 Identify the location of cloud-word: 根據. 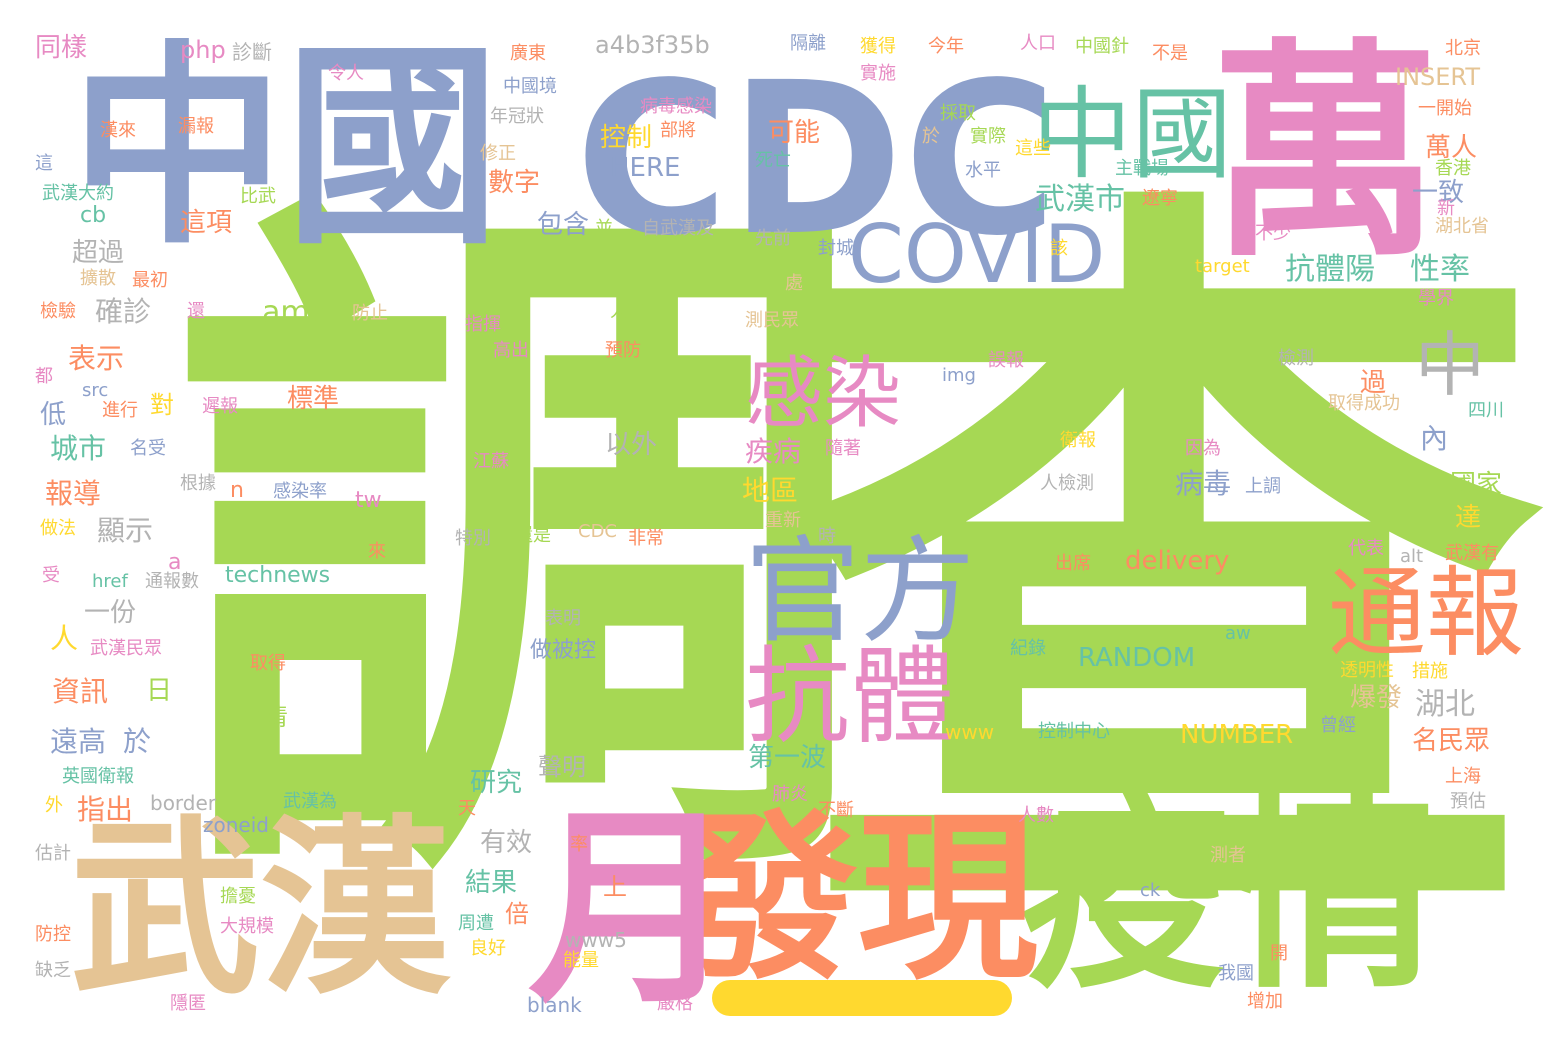
(198, 483).